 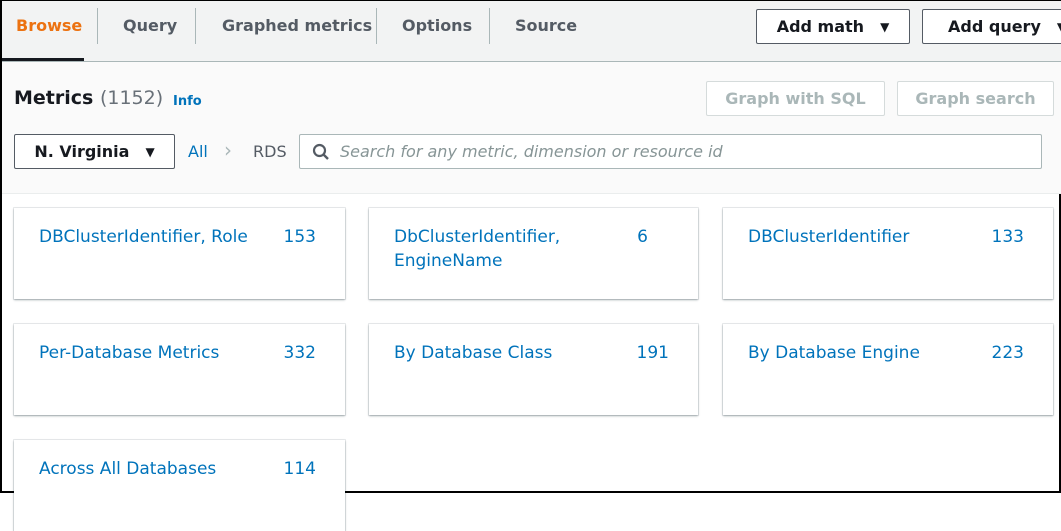 What do you see at coordinates (187, 101) in the screenshot?
I see `info-link: Info` at bounding box center [187, 101].